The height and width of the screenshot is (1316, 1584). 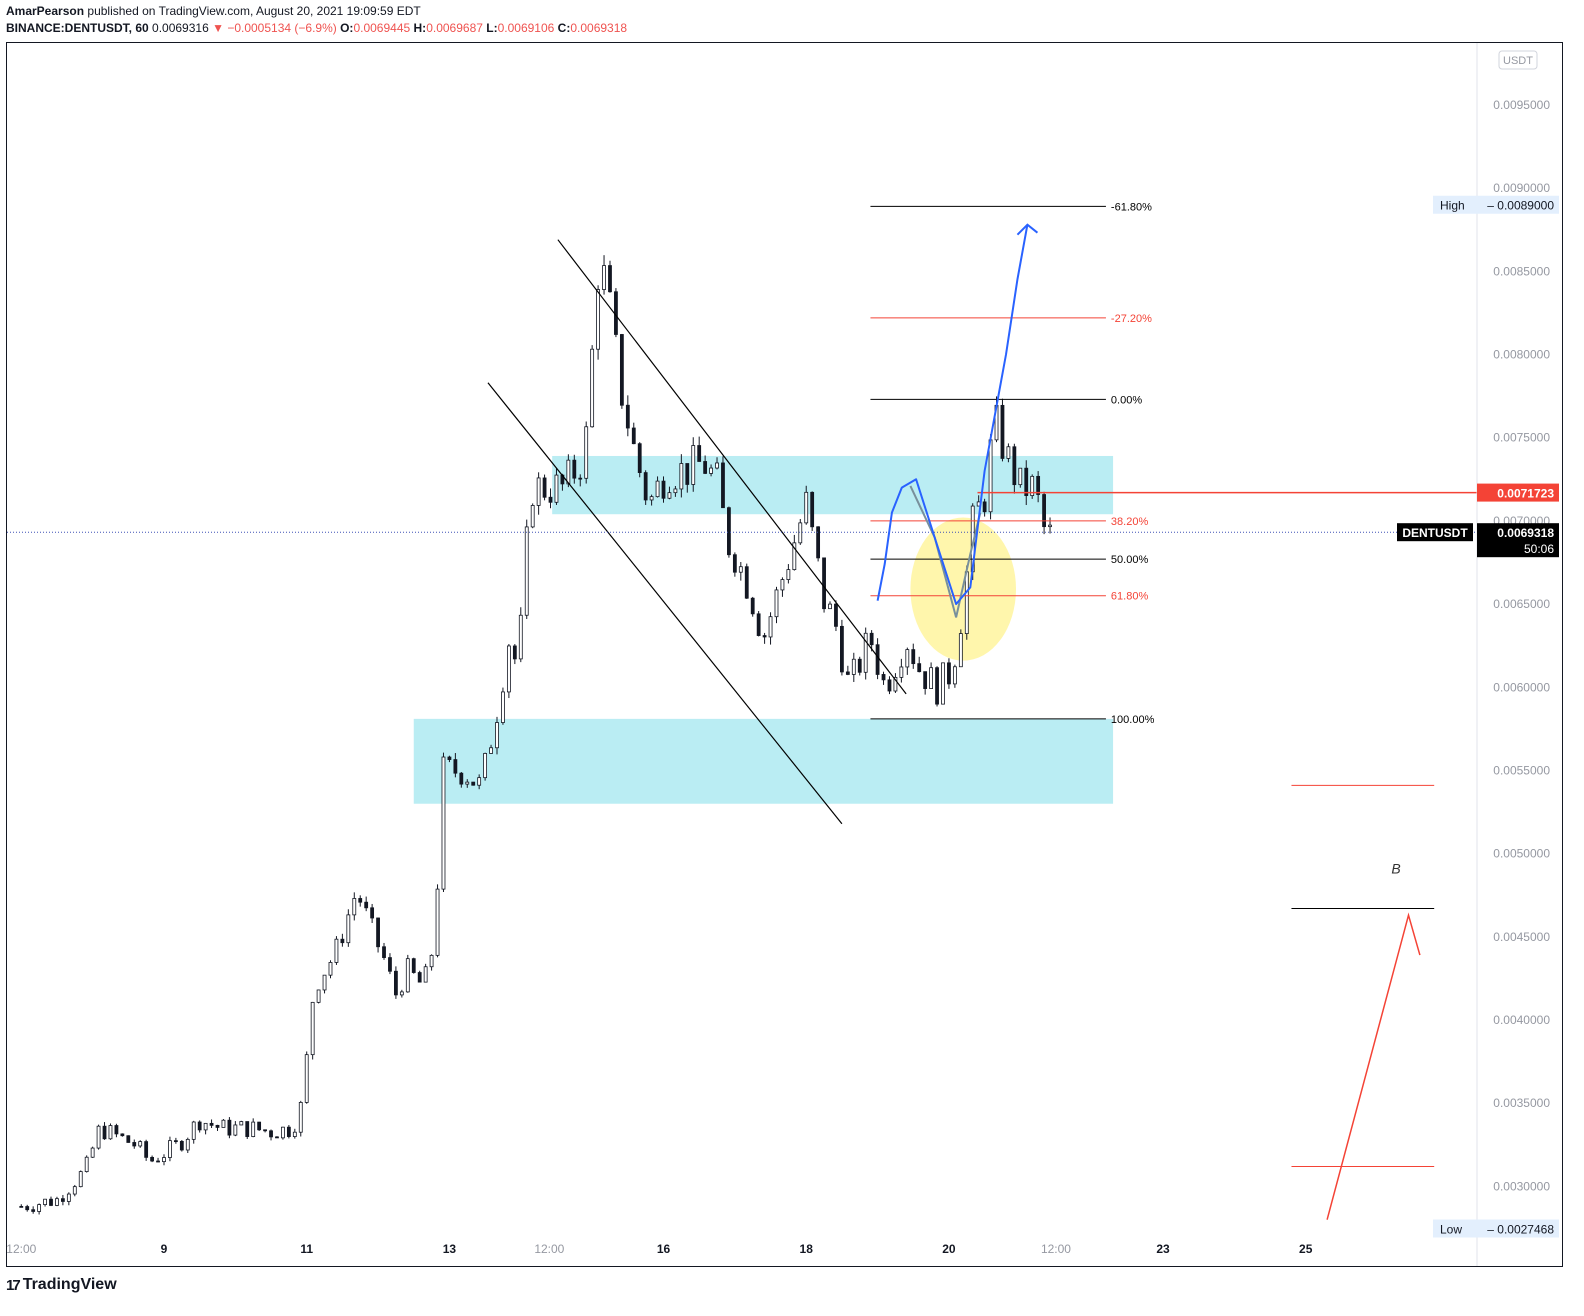 What do you see at coordinates (833, 485) in the screenshot?
I see `demand-zone` at bounding box center [833, 485].